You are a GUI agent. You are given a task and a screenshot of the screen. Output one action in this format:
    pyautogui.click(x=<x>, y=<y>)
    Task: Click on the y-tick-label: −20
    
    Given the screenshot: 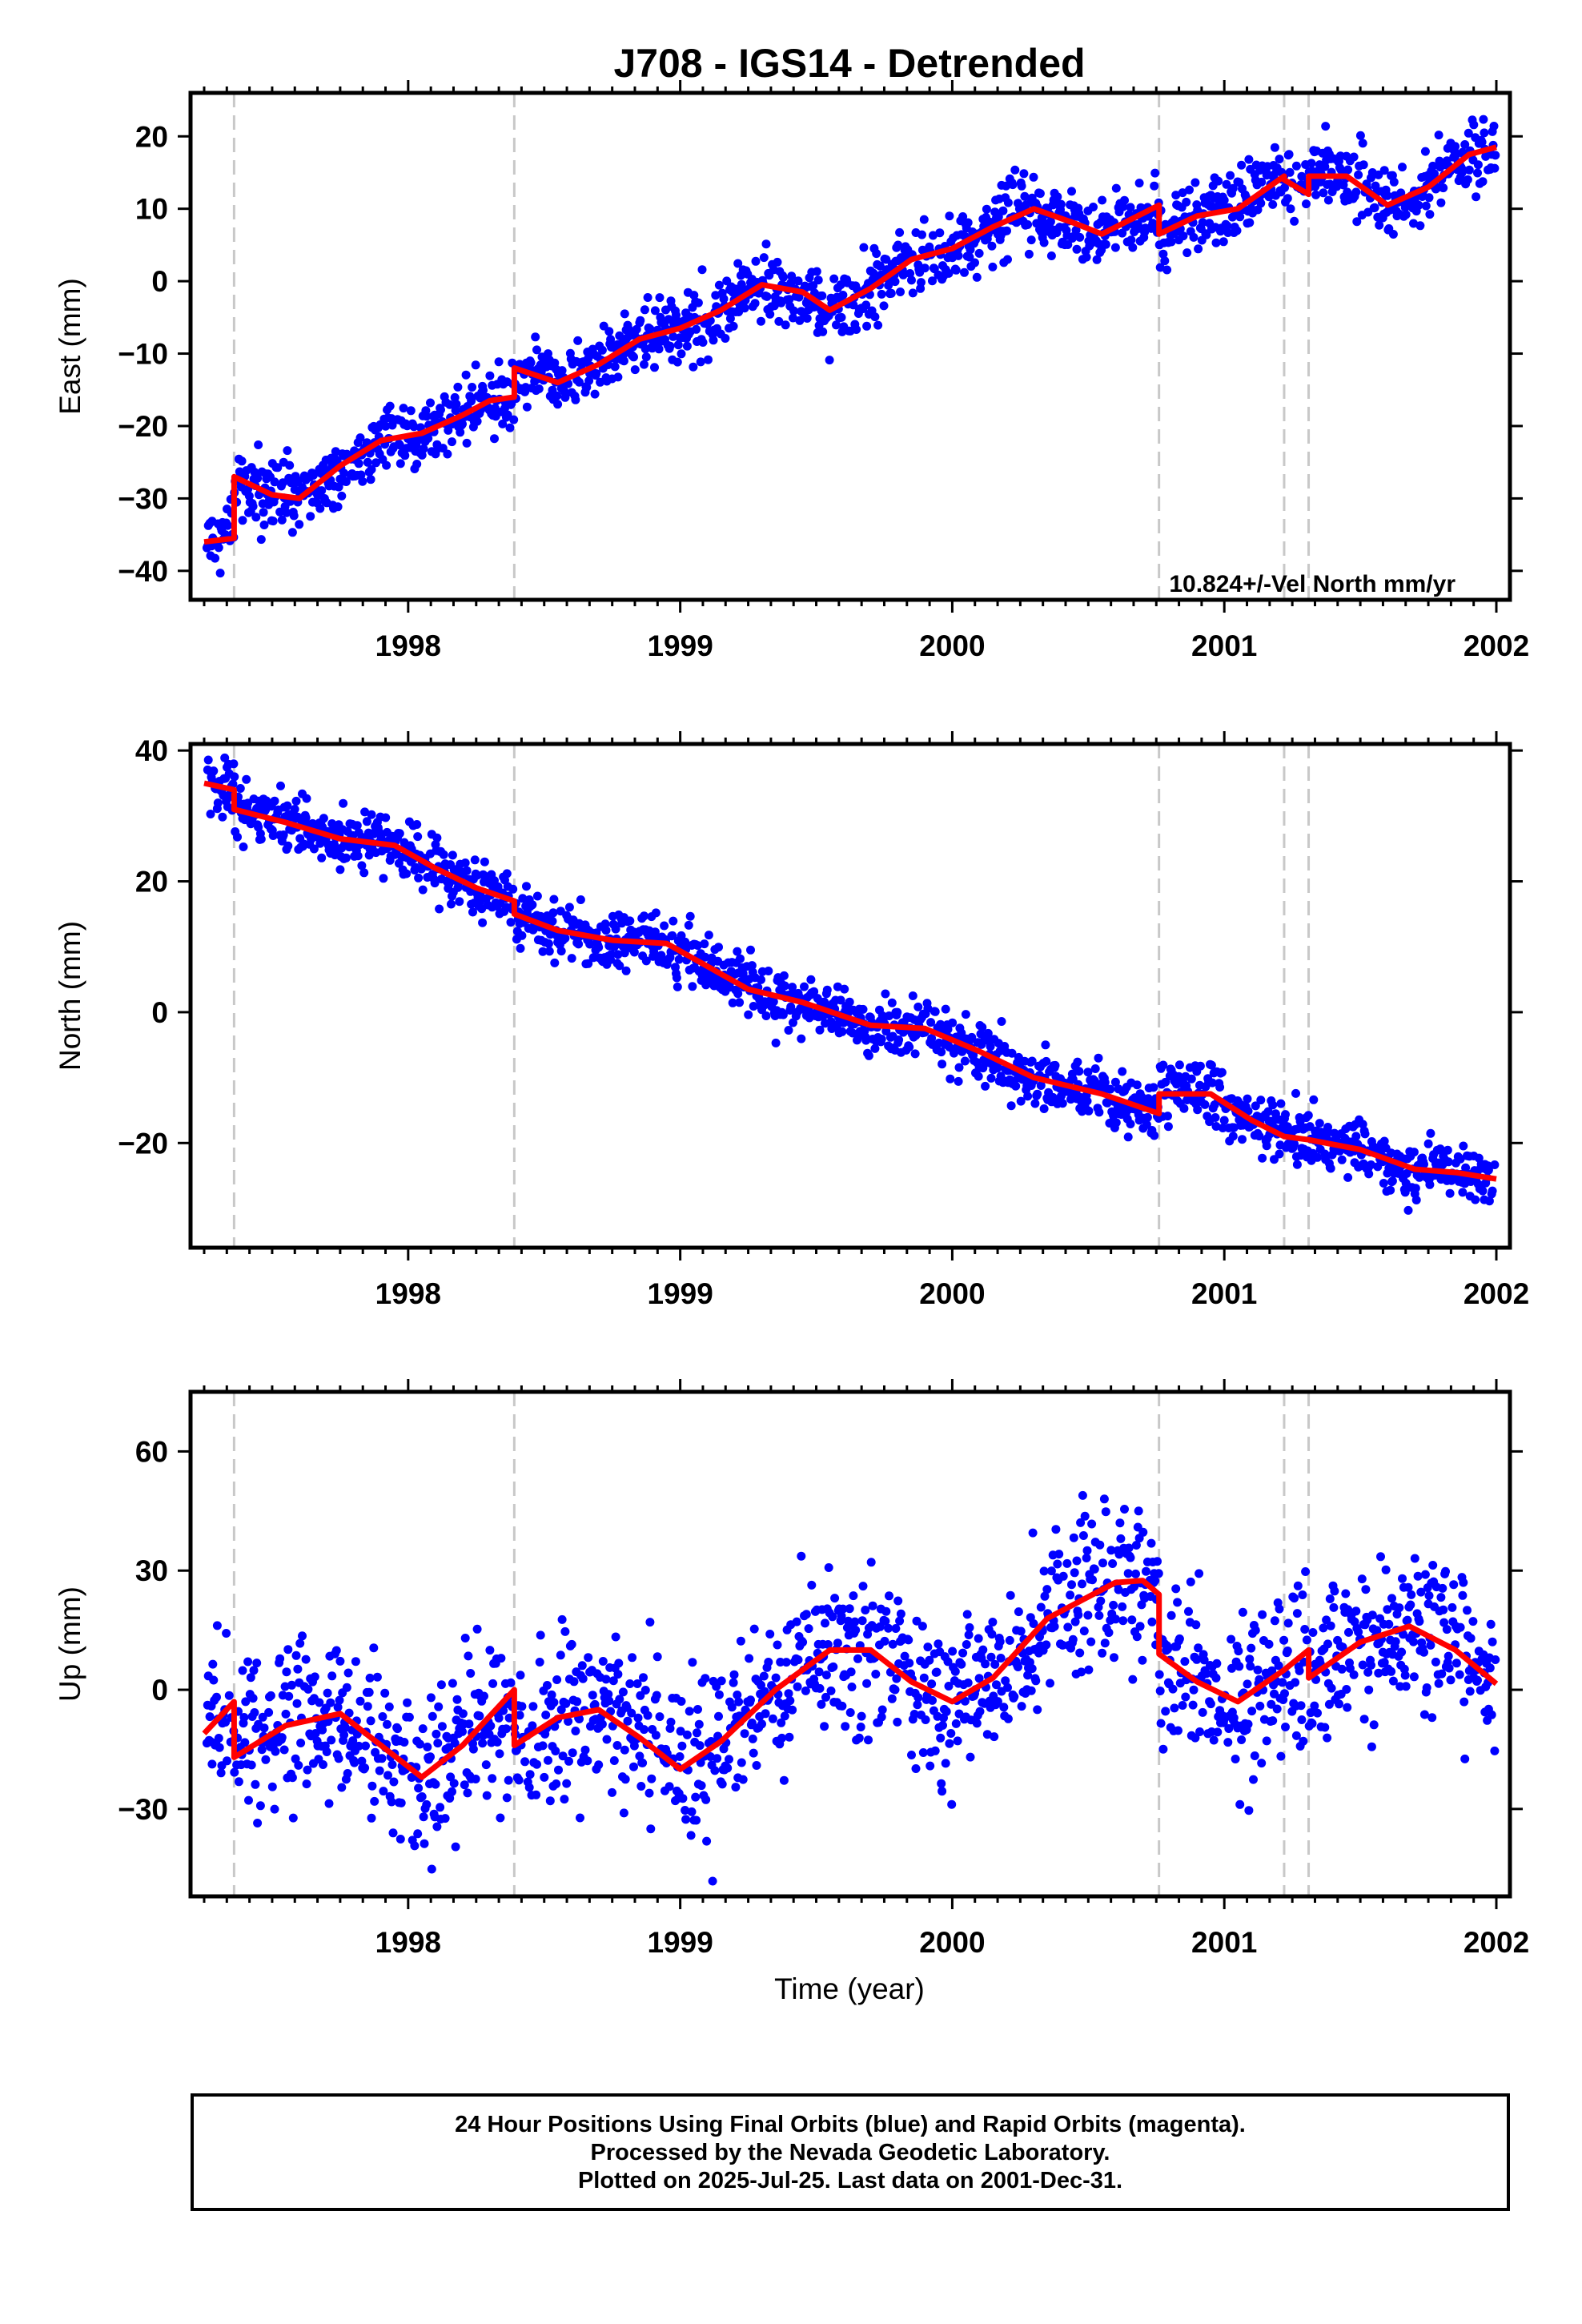 What is the action you would take?
    pyautogui.click(x=143, y=426)
    